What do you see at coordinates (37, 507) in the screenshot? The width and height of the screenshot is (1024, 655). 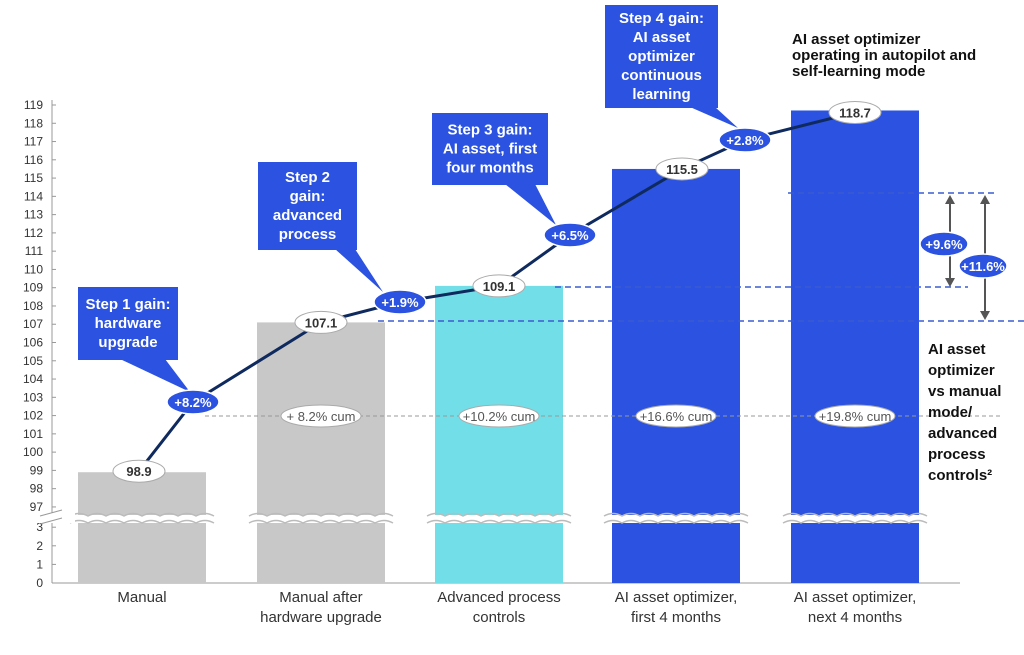 I see `y-tick-label: 97` at bounding box center [37, 507].